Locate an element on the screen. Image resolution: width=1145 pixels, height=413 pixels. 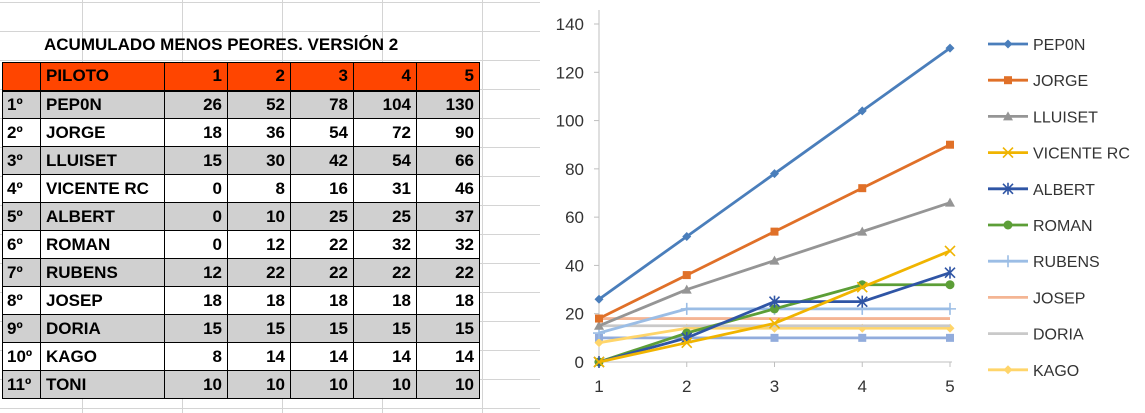
cell-piloto: ROMAN is located at coordinates (102, 244).